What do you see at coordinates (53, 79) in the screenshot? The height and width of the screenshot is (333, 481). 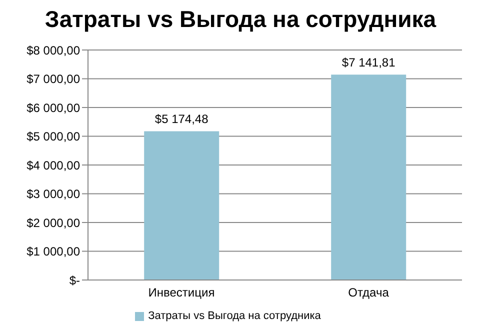 I see `y-tick-label: $7 000,00` at bounding box center [53, 79].